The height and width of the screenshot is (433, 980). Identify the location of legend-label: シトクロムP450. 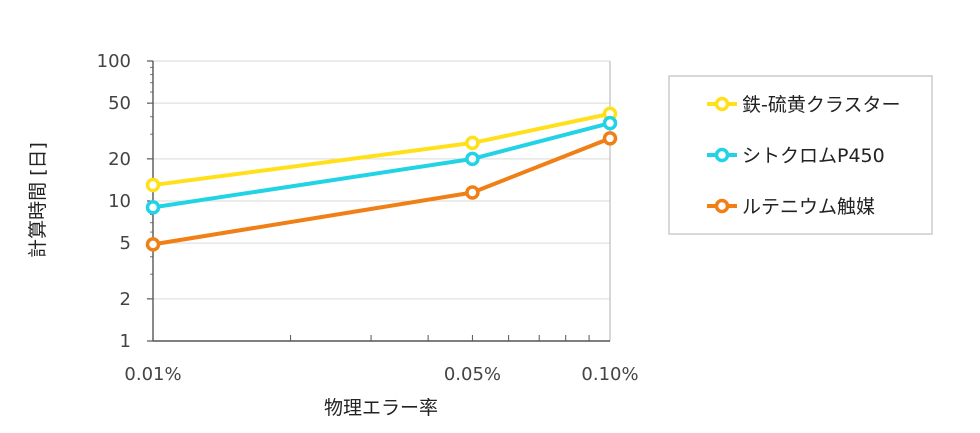
(813, 156).